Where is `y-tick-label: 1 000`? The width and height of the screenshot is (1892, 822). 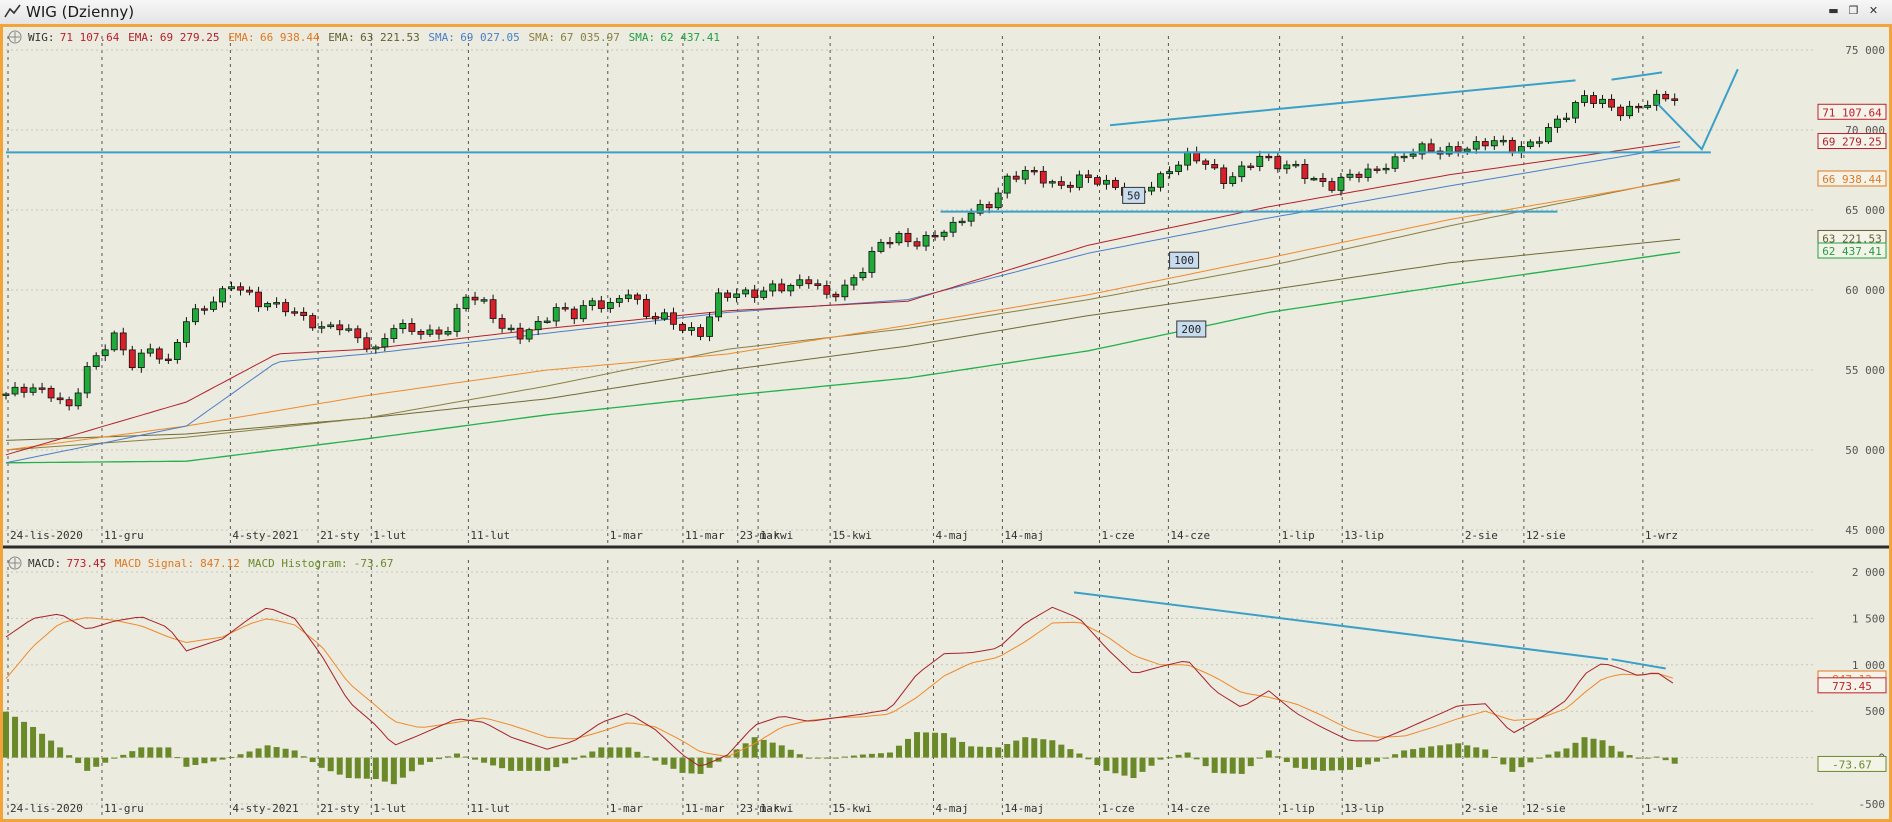 y-tick-label: 1 000 is located at coordinates (1868, 665).